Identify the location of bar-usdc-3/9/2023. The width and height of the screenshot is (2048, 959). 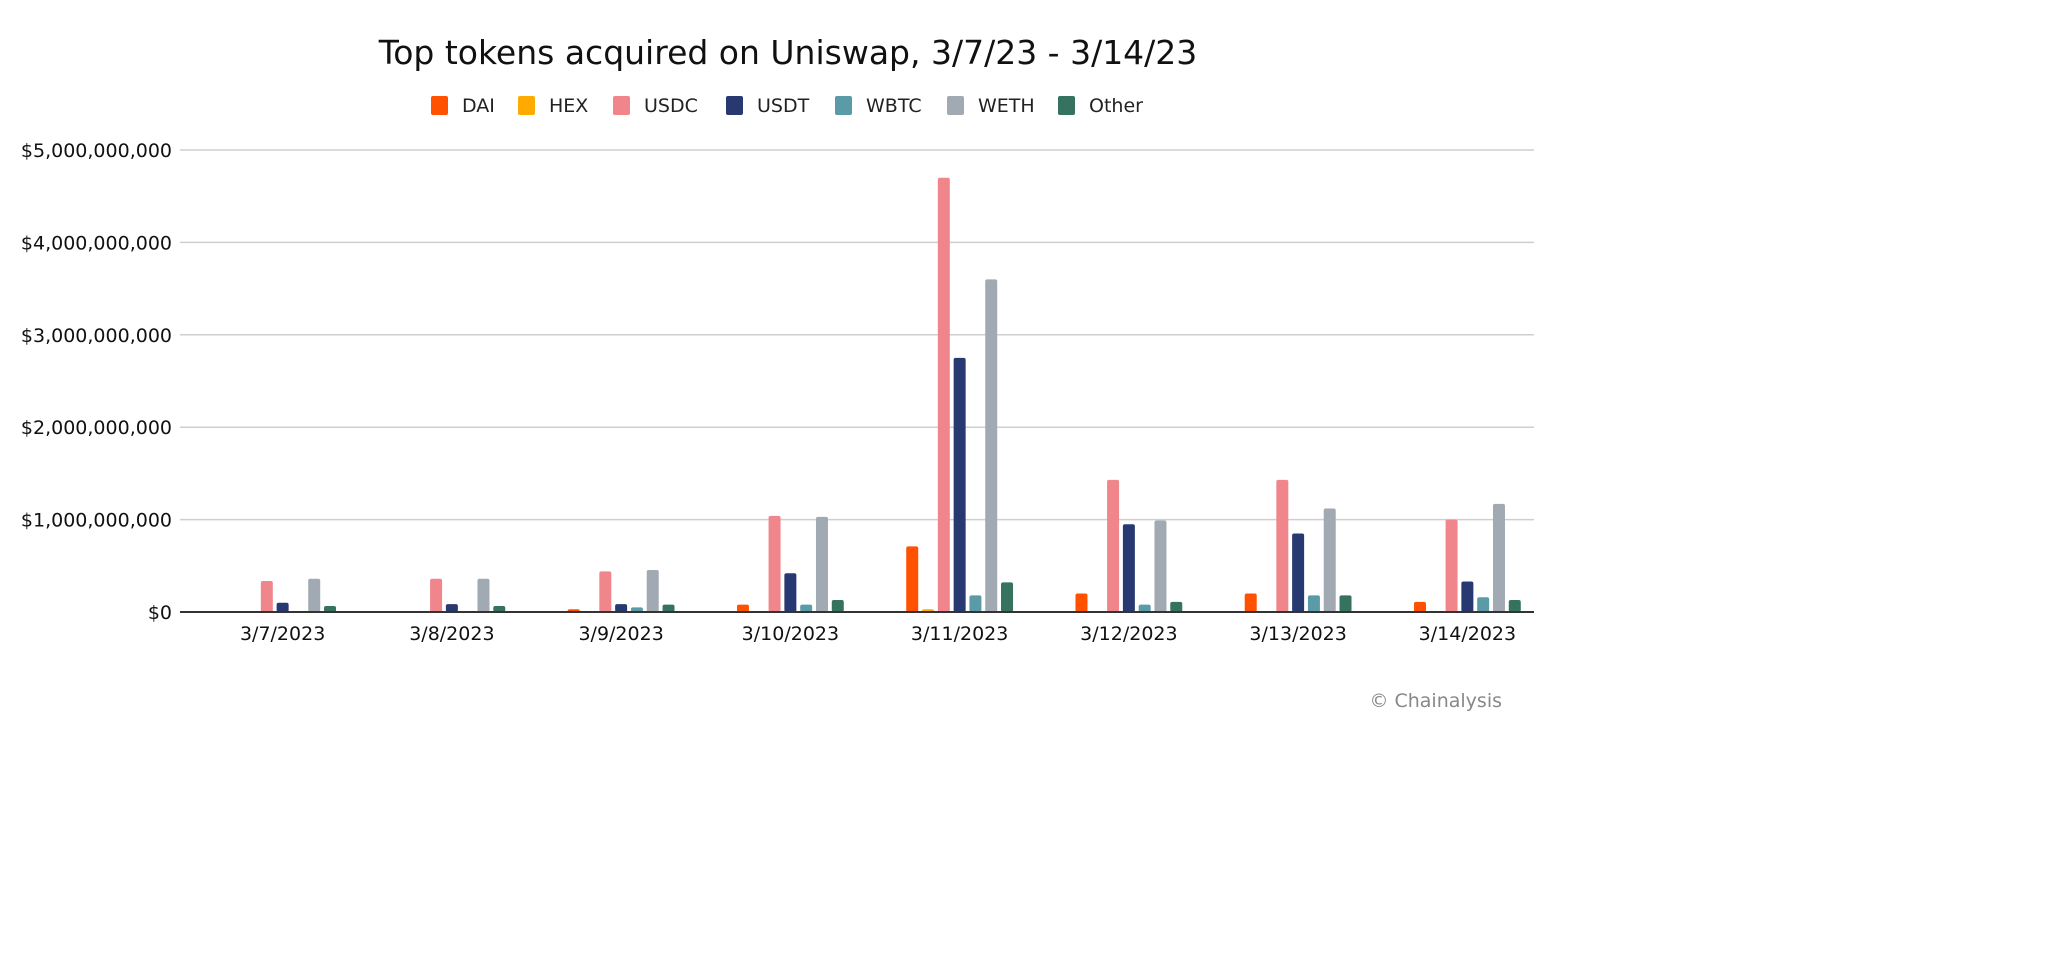
(605, 591).